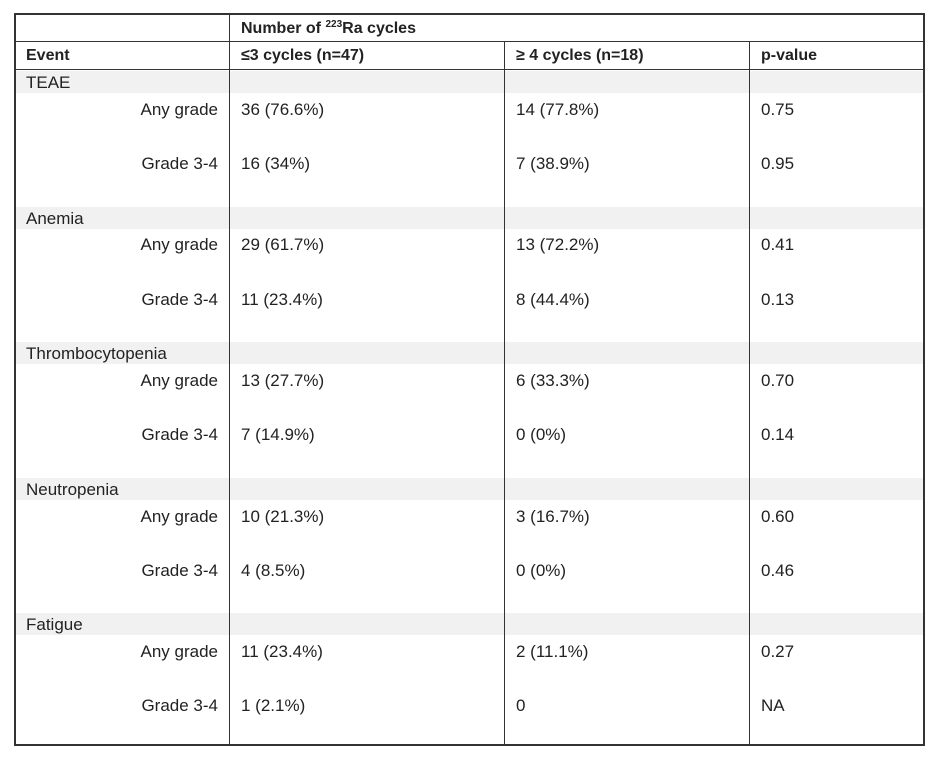 The height and width of the screenshot is (764, 952). What do you see at coordinates (558, 109) in the screenshot?
I see `cell-high: 14 (77.8%)` at bounding box center [558, 109].